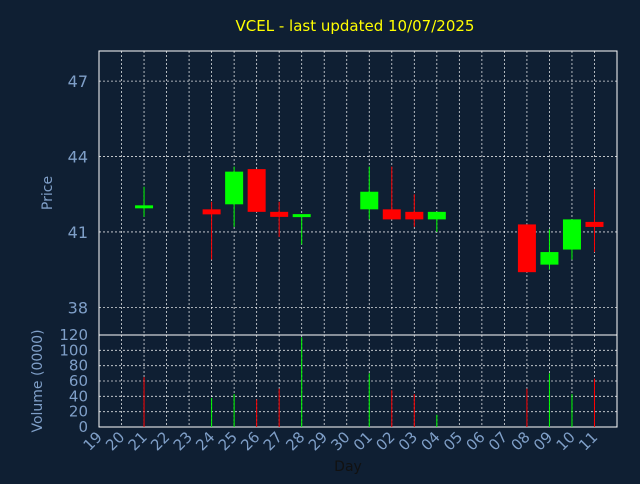 The image size is (640, 484). What do you see at coordinates (348, 467) in the screenshot?
I see `x-axis-label: Day` at bounding box center [348, 467].